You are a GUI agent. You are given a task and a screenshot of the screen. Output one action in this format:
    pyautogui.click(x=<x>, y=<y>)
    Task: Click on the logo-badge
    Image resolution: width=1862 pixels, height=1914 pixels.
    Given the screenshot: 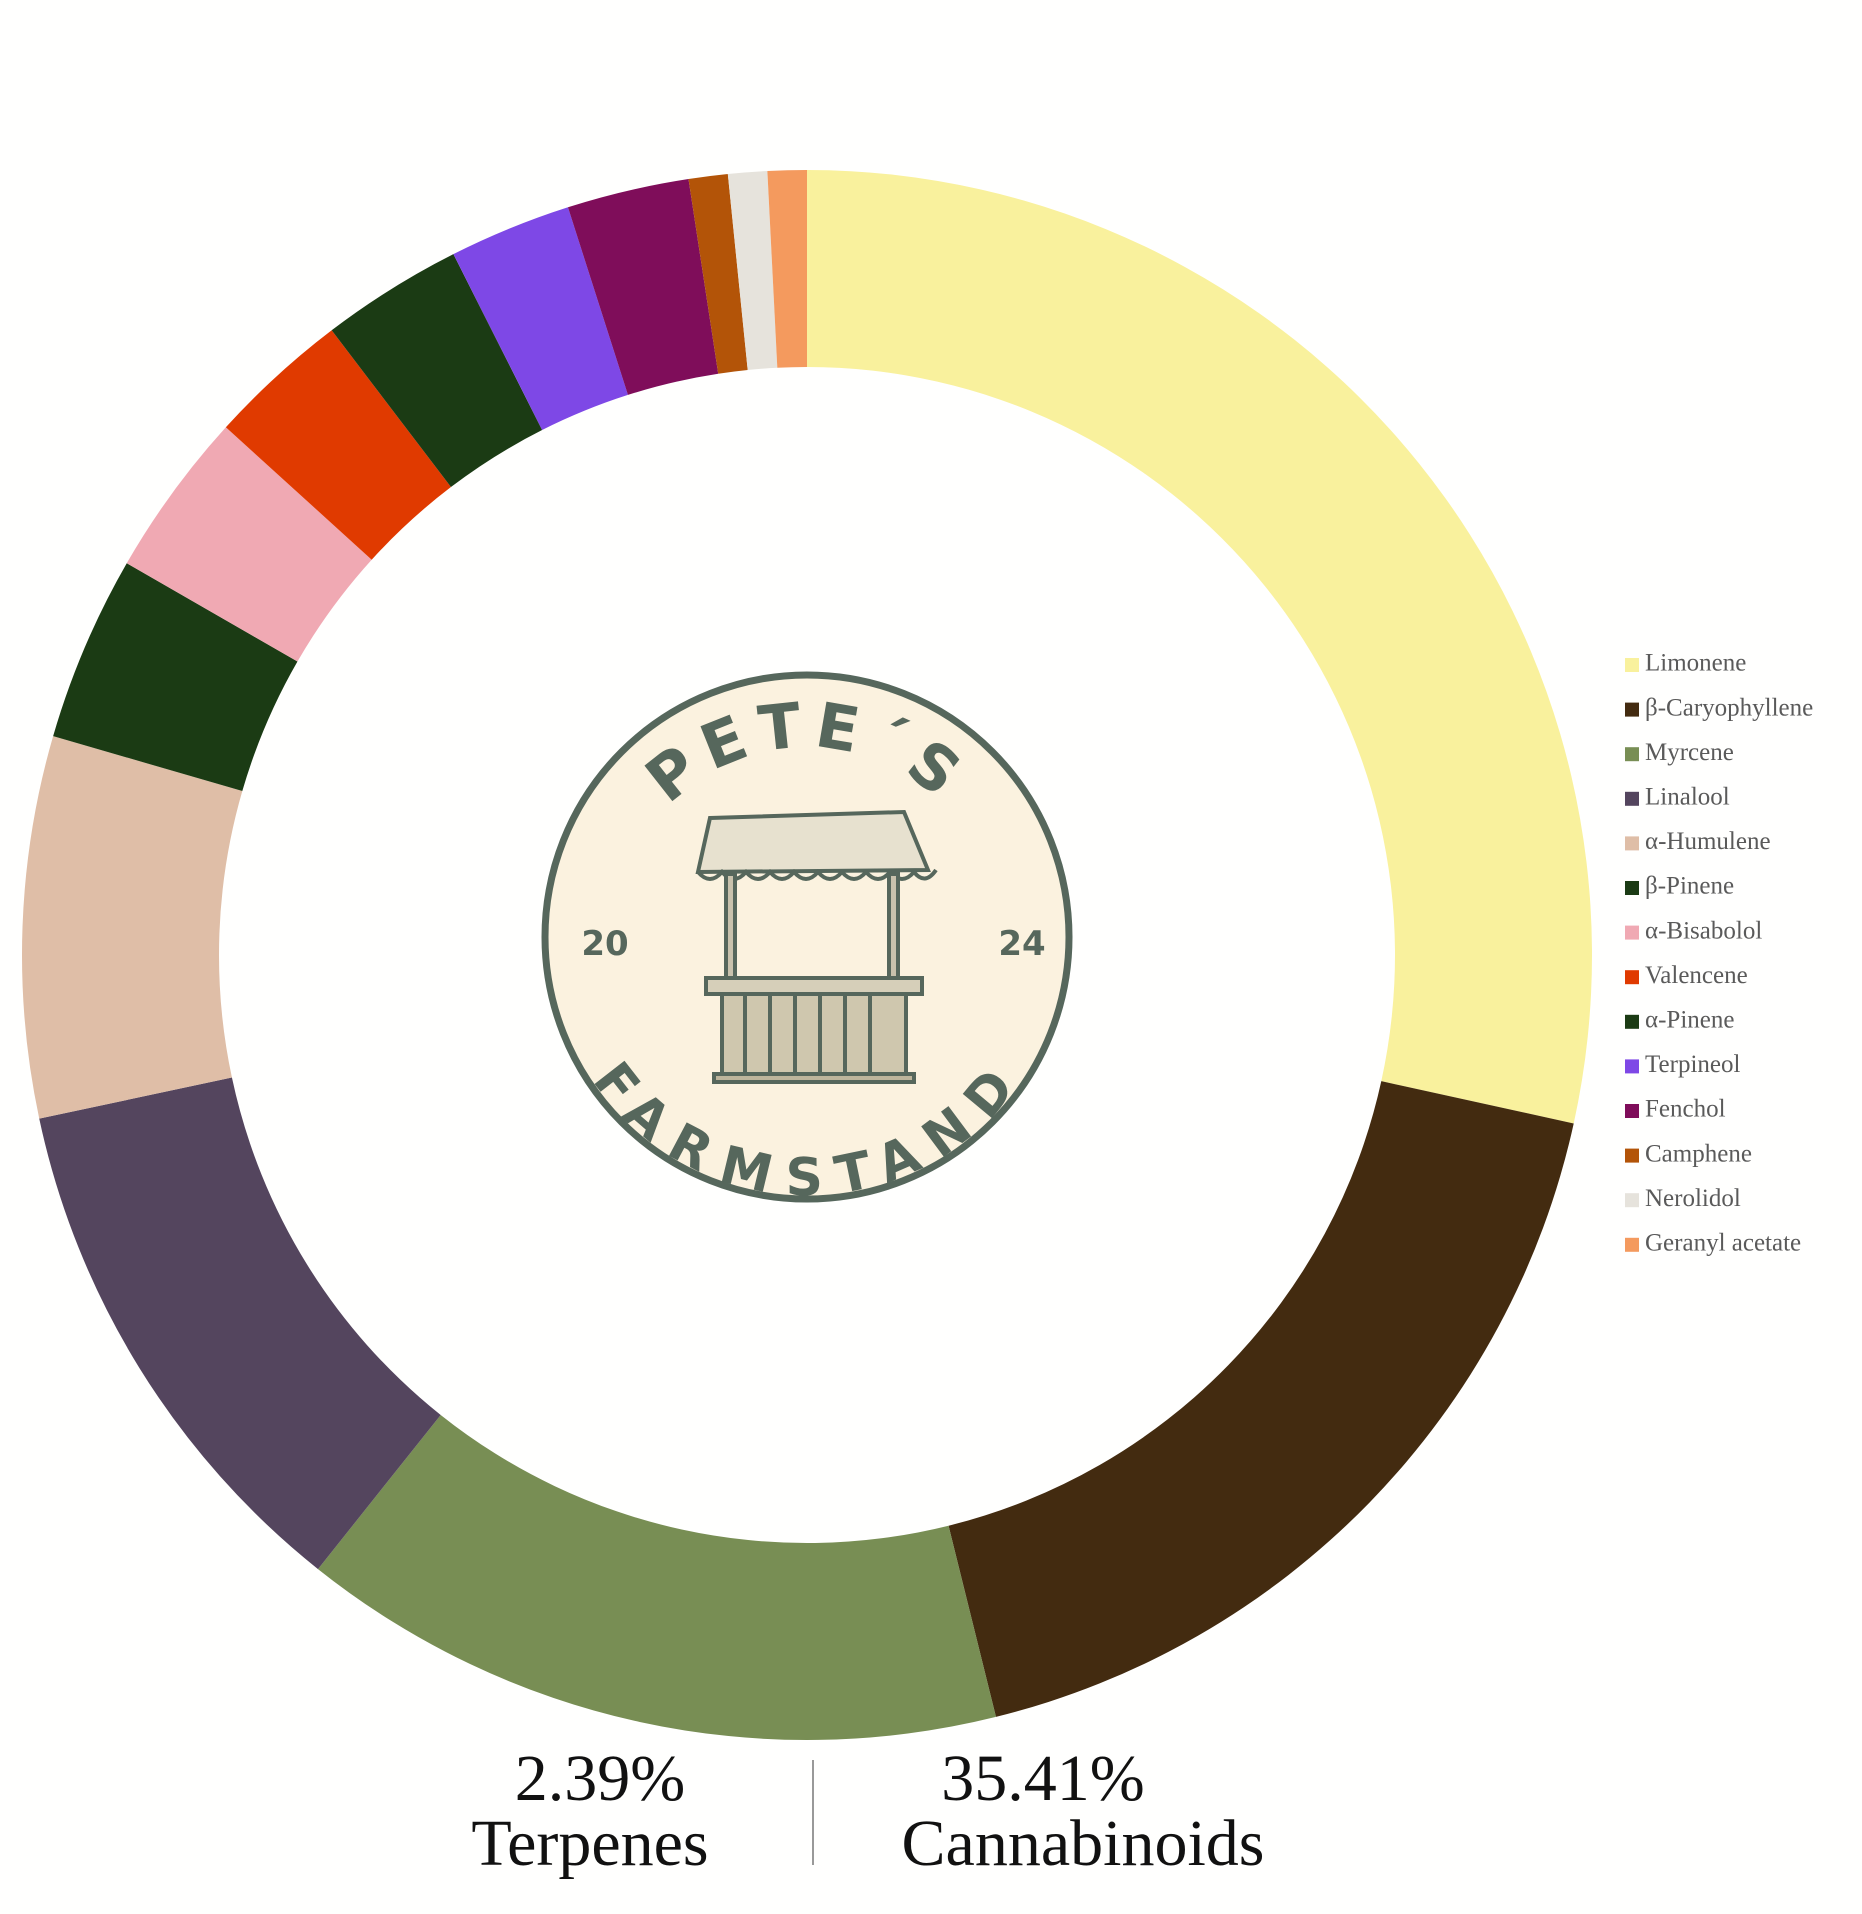 What is the action you would take?
    pyautogui.click(x=807, y=937)
    